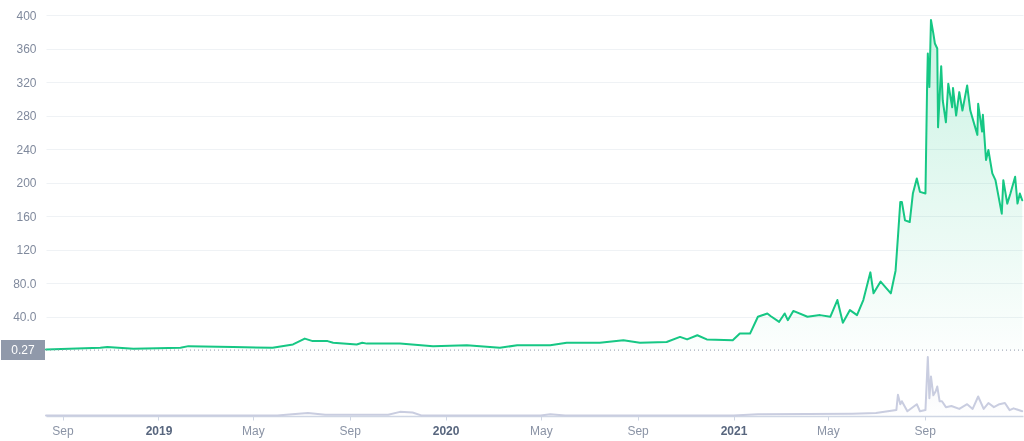 This screenshot has height=441, width=1024. Describe the element at coordinates (26, 116) in the screenshot. I see `y-tick-label: 280` at that location.